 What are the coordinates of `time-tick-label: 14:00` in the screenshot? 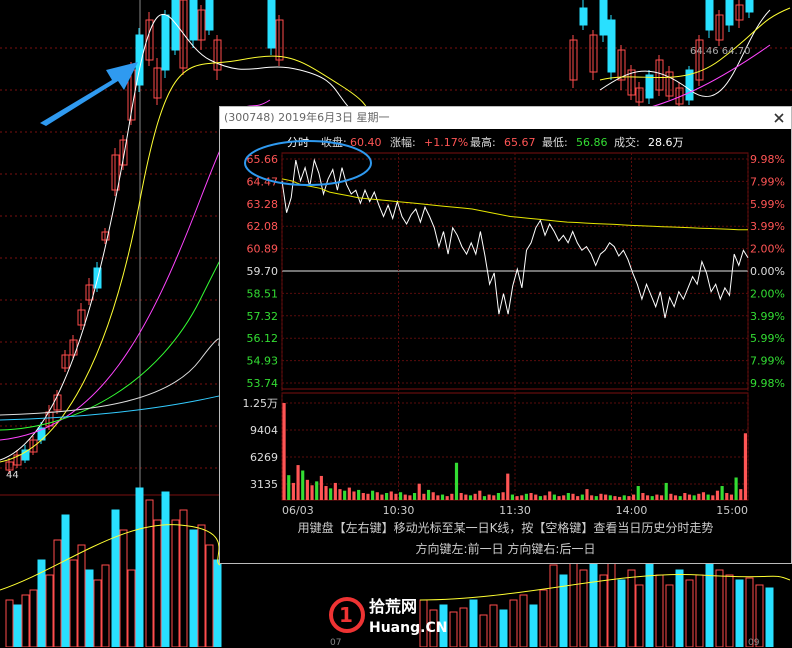 It's located at (632, 510).